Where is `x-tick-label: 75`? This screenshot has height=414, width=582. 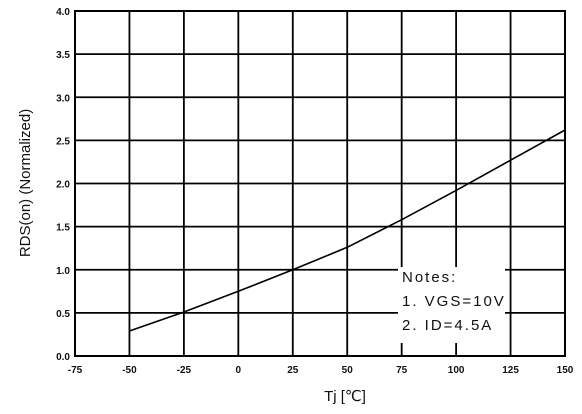 x-tick-label: 75 is located at coordinates (402, 370).